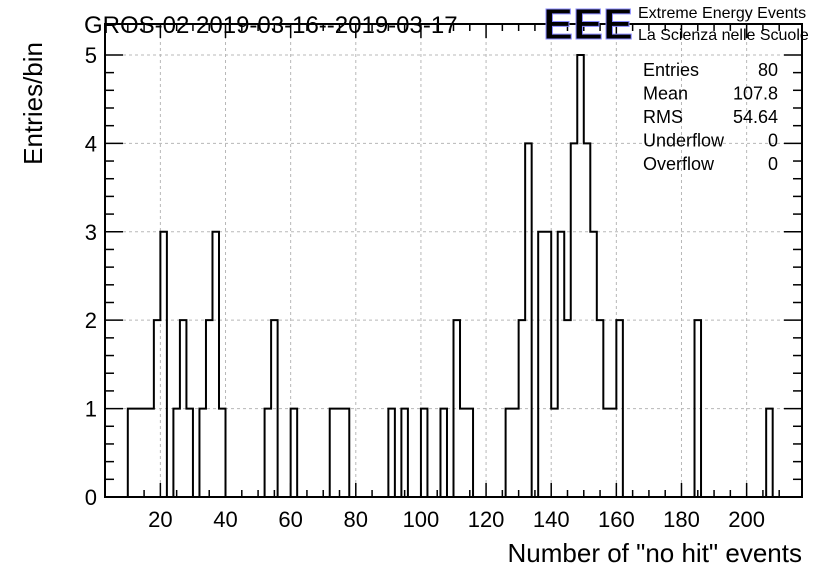  Describe the element at coordinates (665, 94) in the screenshot. I see `stats-label: Mean` at that location.